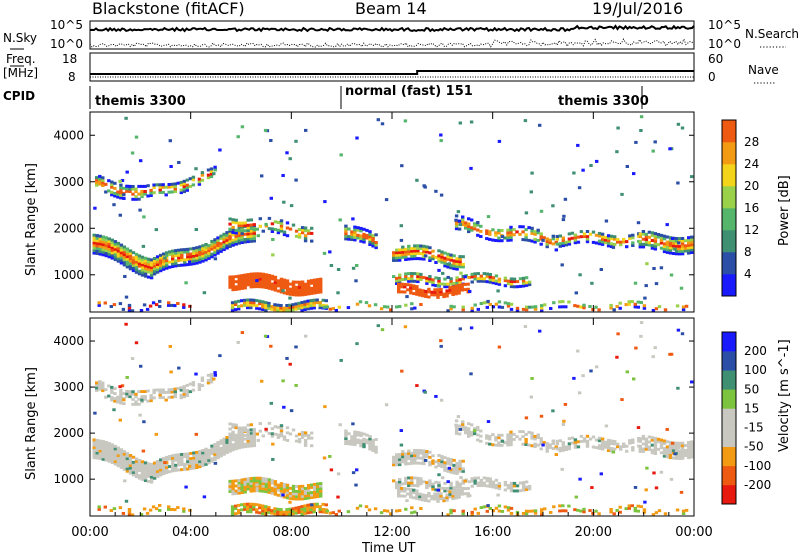 Image resolution: width=800 pixels, height=554 pixels. I want to click on freq-tick-top: 18, so click(69, 59).